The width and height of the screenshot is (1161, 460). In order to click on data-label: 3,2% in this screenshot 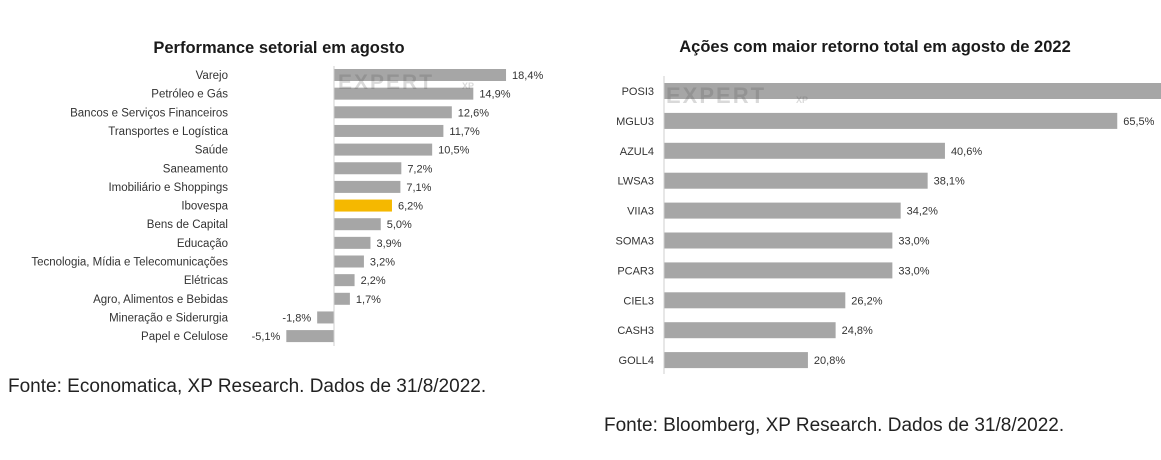, I will do `click(382, 263)`.